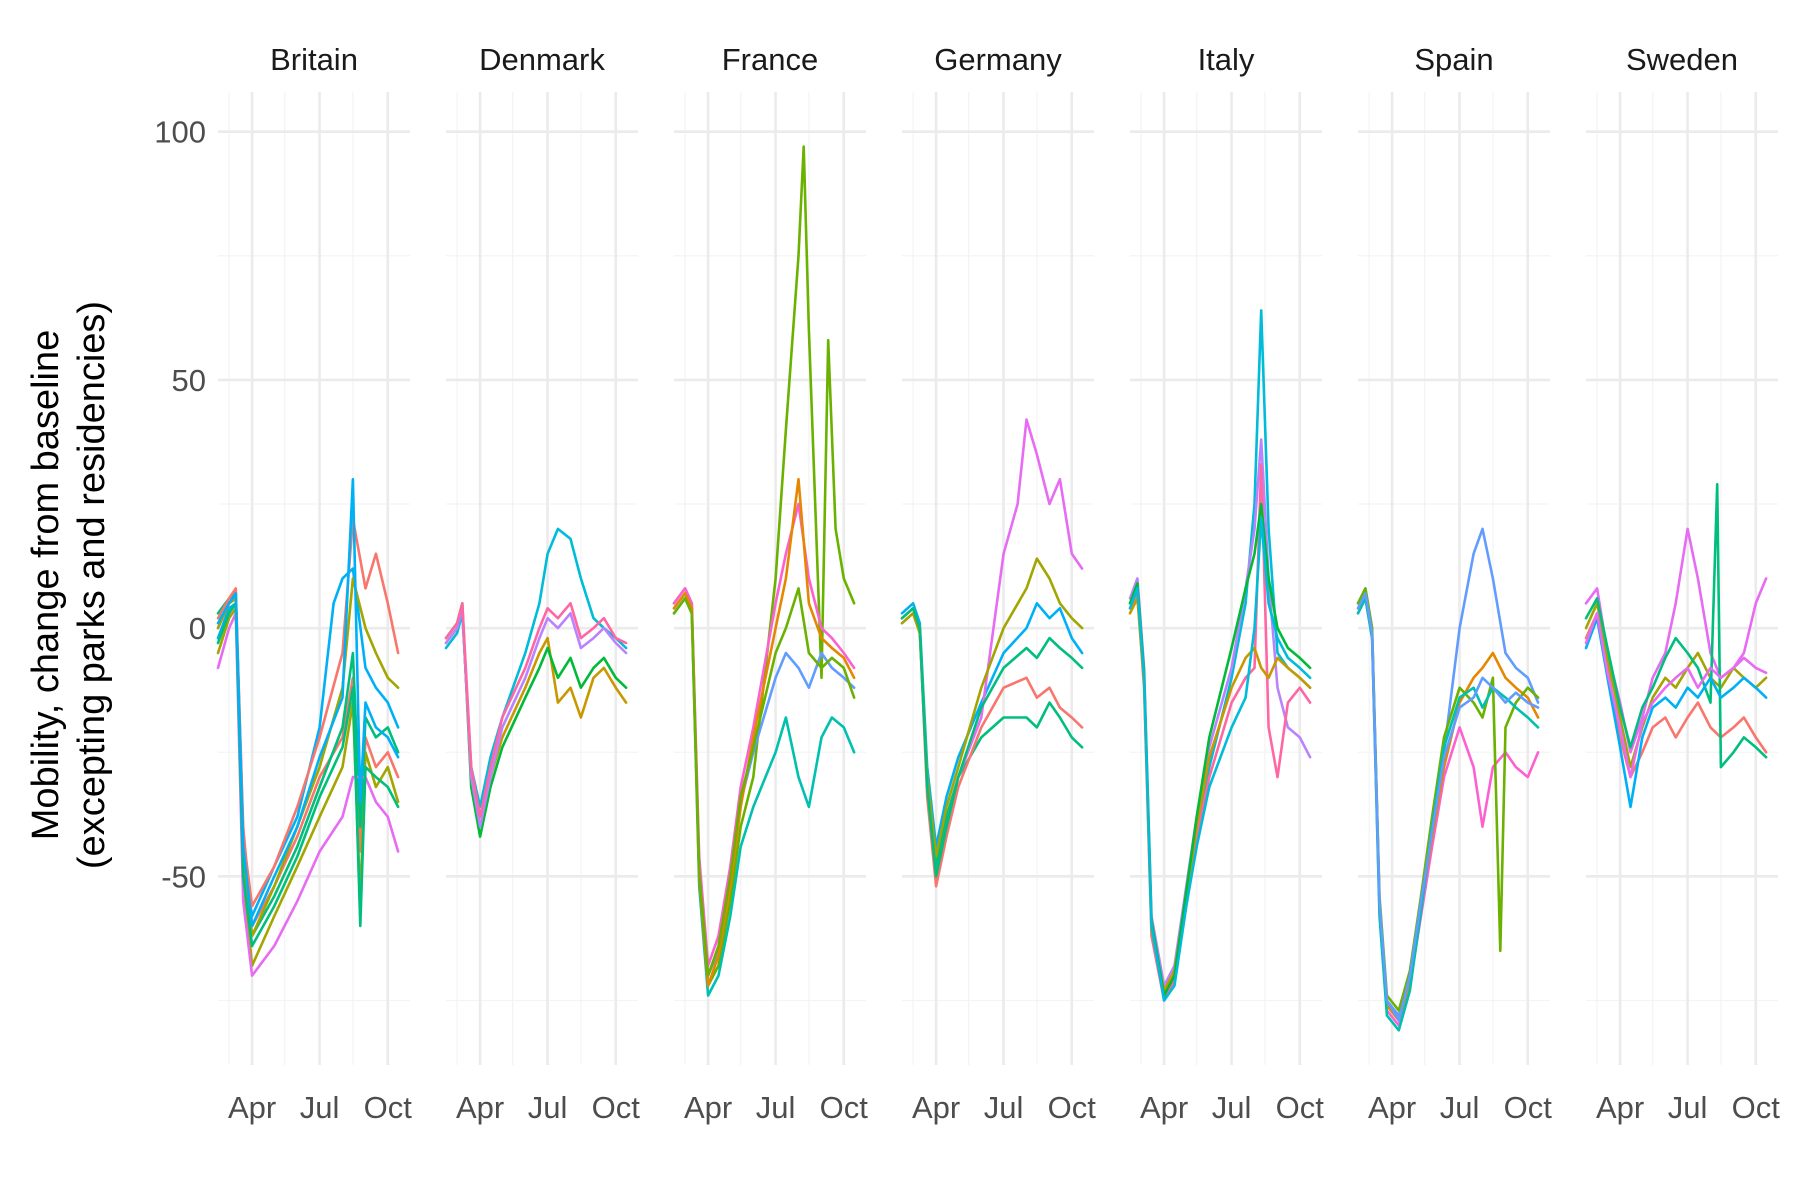 This screenshot has height=1200, width=1800. What do you see at coordinates (998, 59) in the screenshot?
I see `facet-label: Germany` at bounding box center [998, 59].